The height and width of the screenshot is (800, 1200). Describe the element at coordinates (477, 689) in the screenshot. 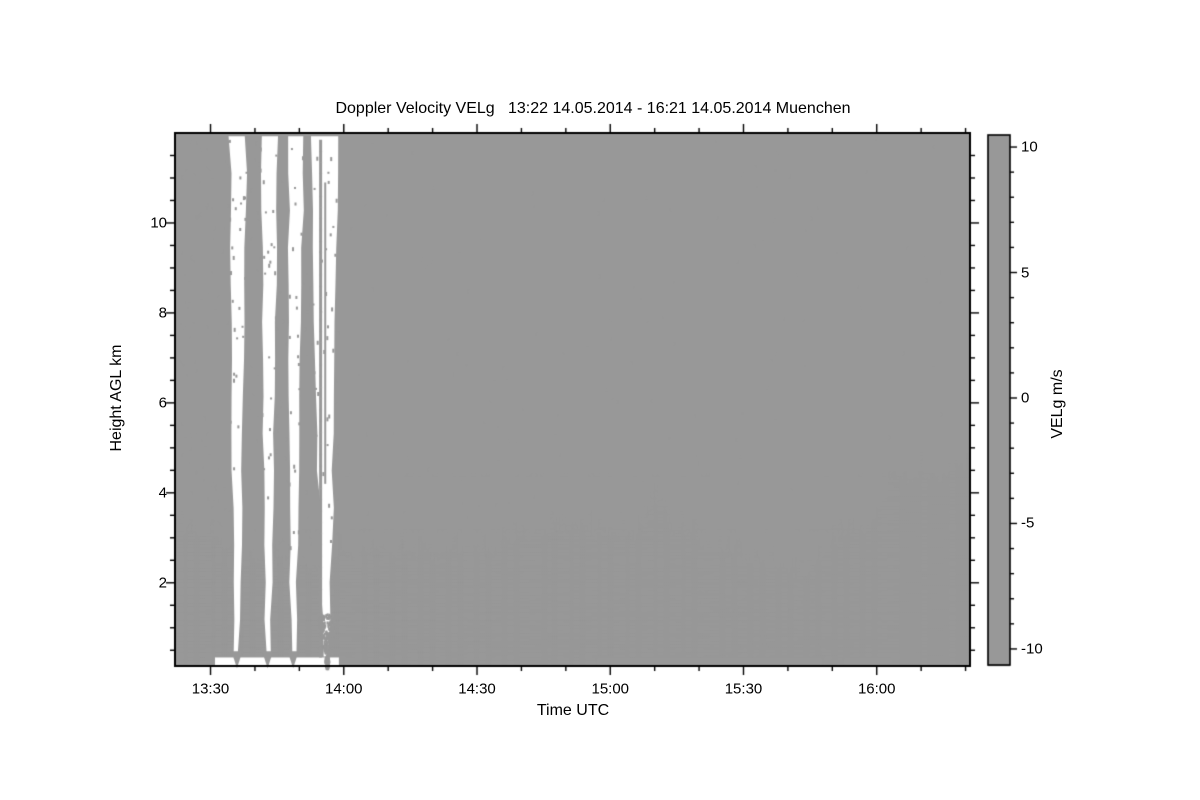

I see `x-tick-label: 14:30` at that location.